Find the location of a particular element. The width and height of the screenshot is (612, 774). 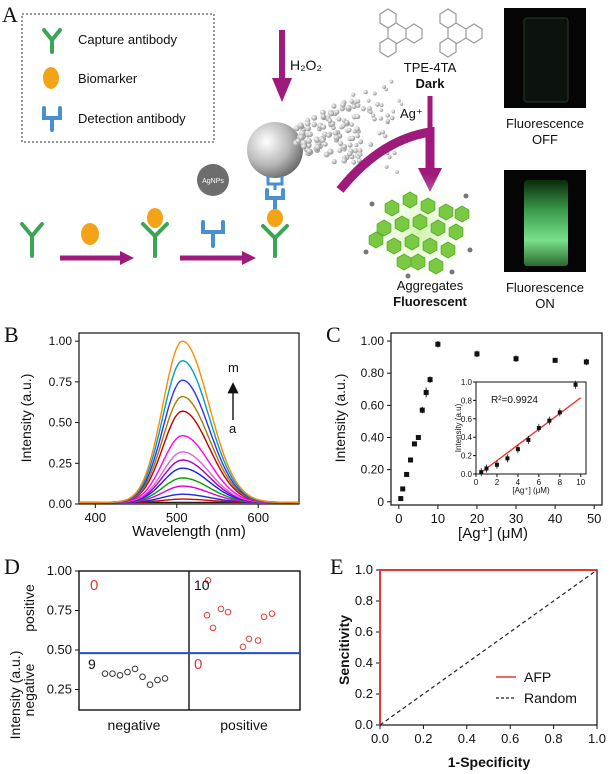

c-inset-xtick-label: 4 is located at coordinates (518, 482).